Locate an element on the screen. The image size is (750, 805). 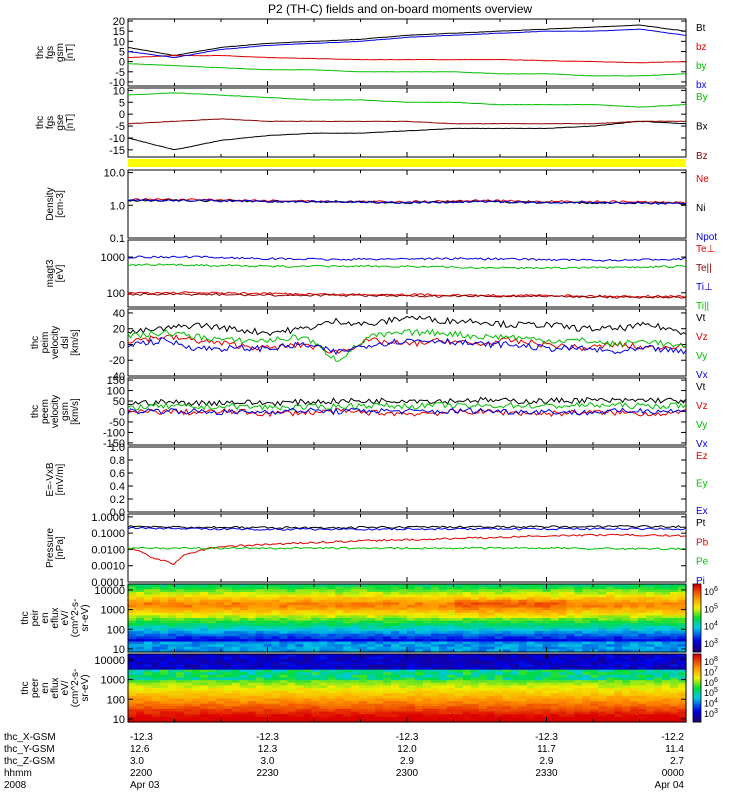
x-tick-label: 11.7 is located at coordinates (546, 749).